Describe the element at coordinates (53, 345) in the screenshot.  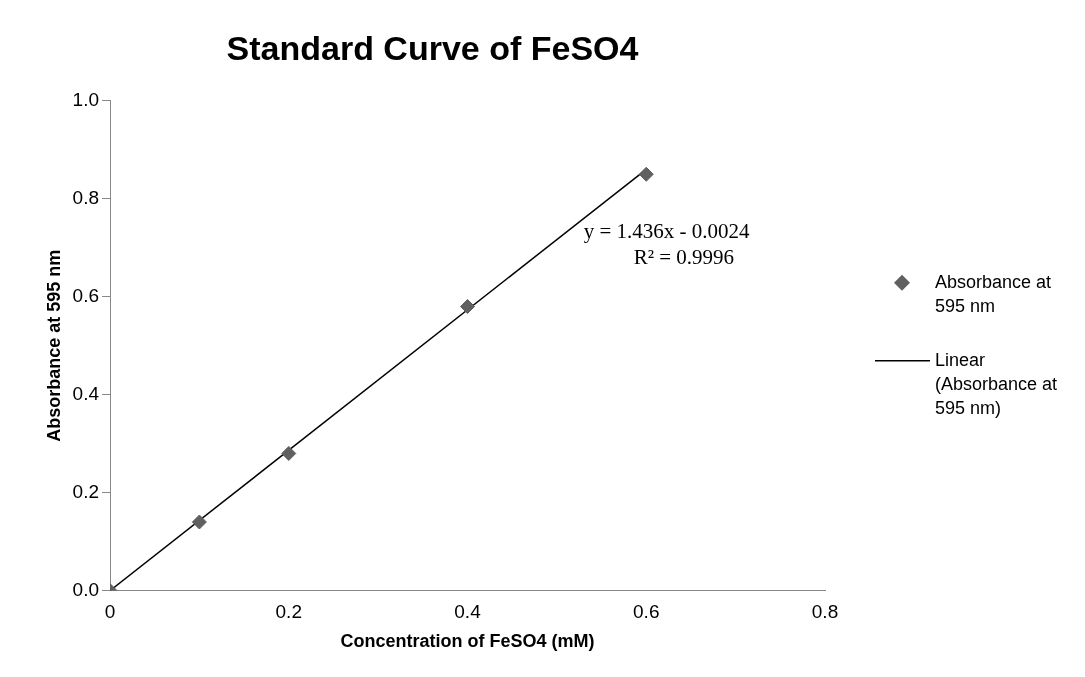
I see `y-axis-title: Absorbance at 595 nm` at that location.